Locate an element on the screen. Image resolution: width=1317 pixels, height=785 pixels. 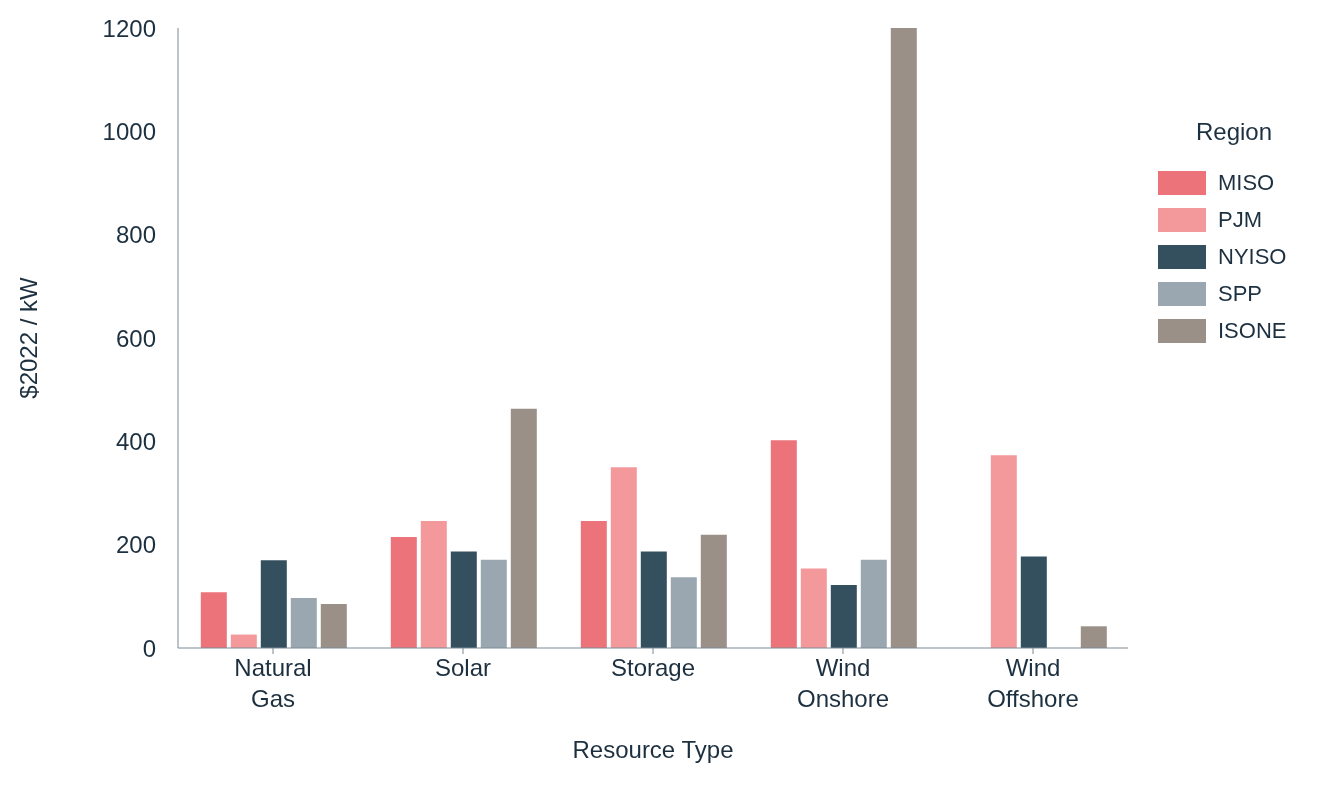
x-tick-label: Storage is located at coordinates (653, 667).